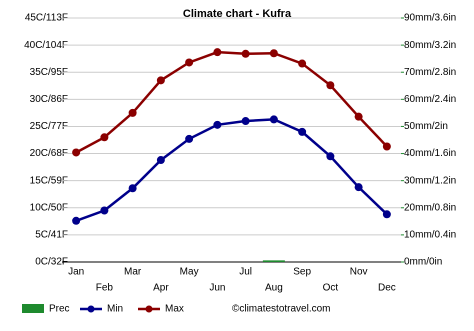 The image size is (474, 331). What do you see at coordinates (76, 272) in the screenshot?
I see `x-tick-label: Jan` at bounding box center [76, 272].